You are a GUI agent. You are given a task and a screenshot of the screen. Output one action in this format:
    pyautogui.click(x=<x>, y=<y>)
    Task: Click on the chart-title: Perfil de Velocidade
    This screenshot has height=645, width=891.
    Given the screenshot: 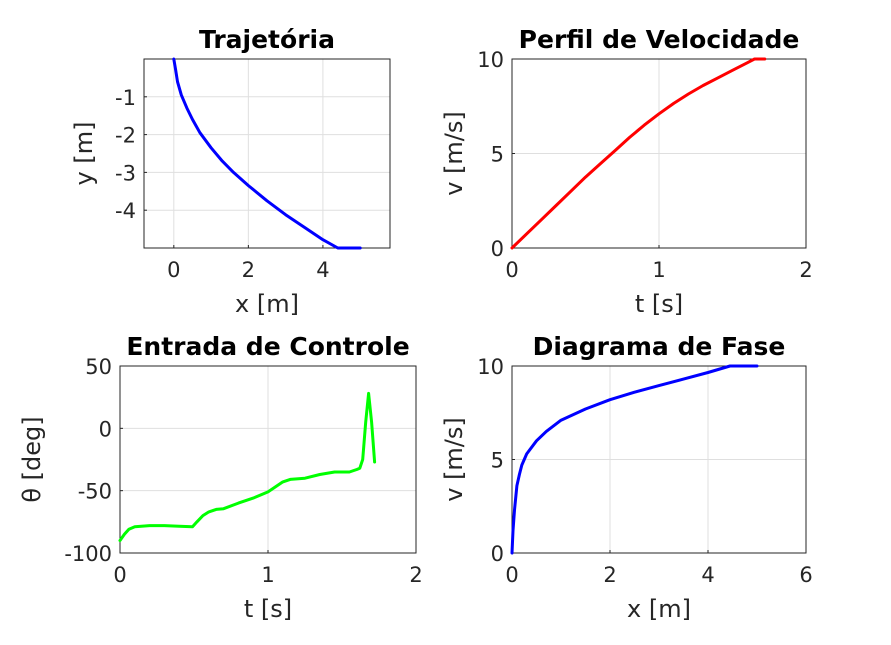 What is the action you would take?
    pyautogui.click(x=659, y=39)
    